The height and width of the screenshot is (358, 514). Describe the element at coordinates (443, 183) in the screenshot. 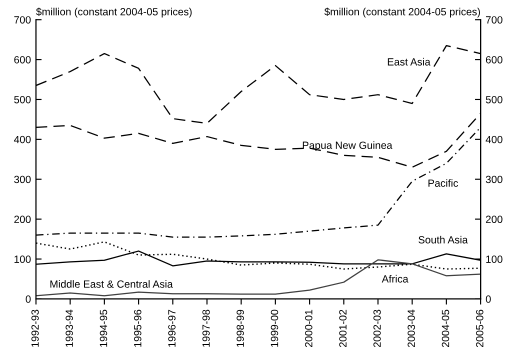

I see `series-label: Pacific` at that location.